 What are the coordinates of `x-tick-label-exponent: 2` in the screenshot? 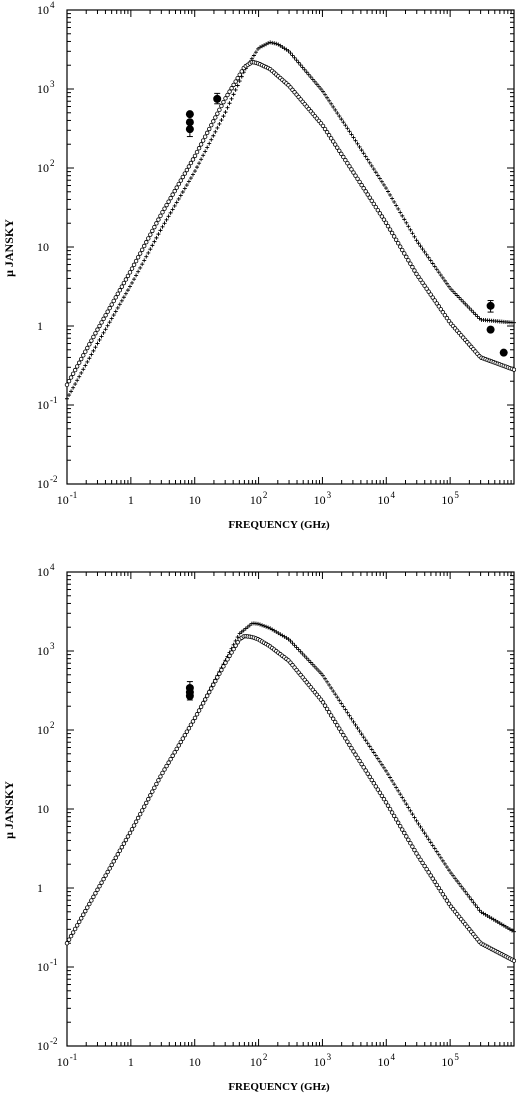 It's located at (265, 1057).